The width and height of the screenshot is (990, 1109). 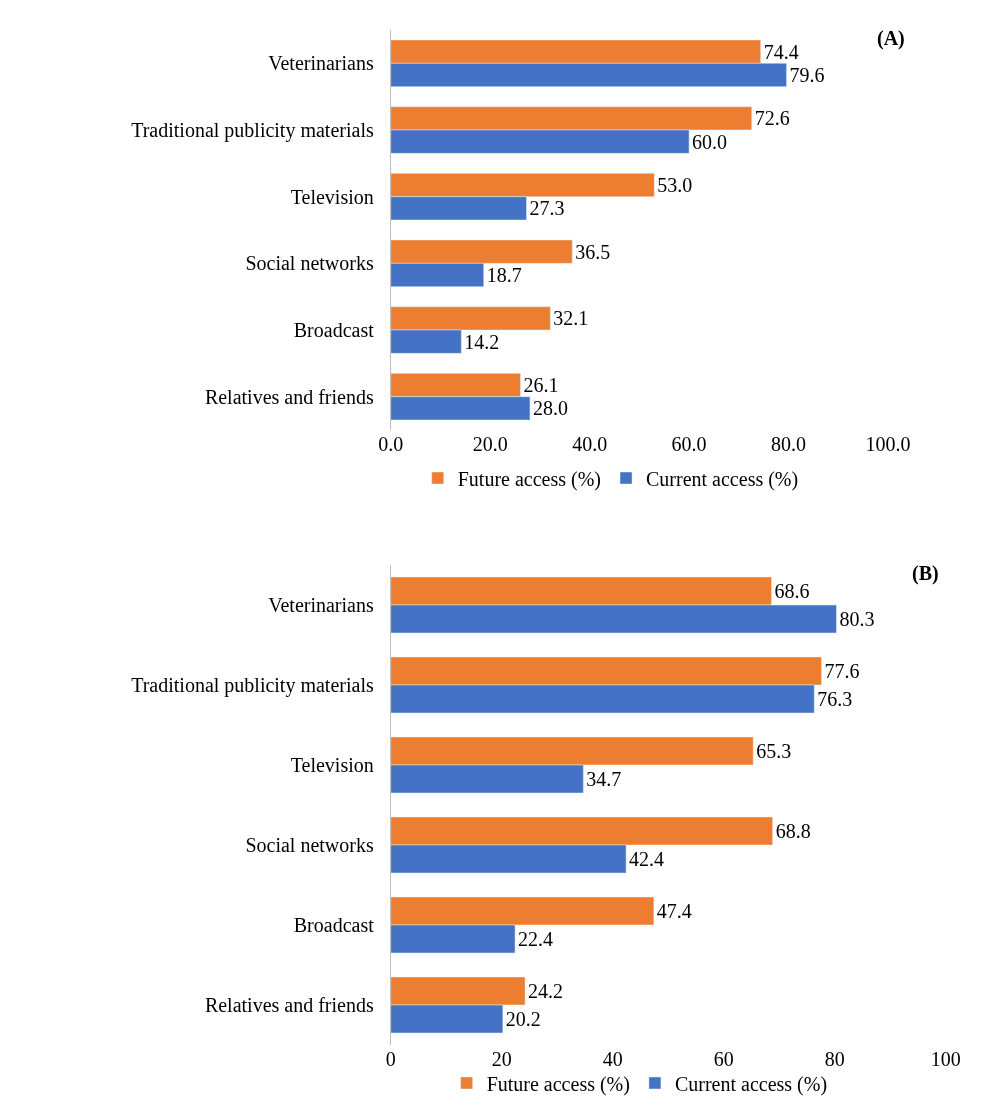 I want to click on data-label: 77.6, so click(x=842, y=671).